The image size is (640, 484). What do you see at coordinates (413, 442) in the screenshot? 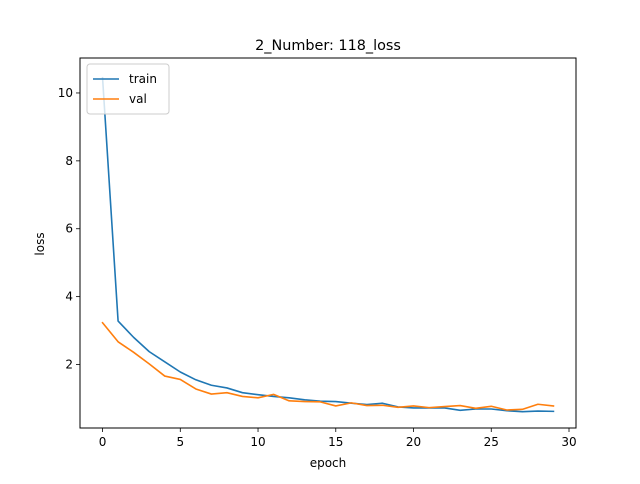
I see `x-tick-label: 20` at bounding box center [413, 442].